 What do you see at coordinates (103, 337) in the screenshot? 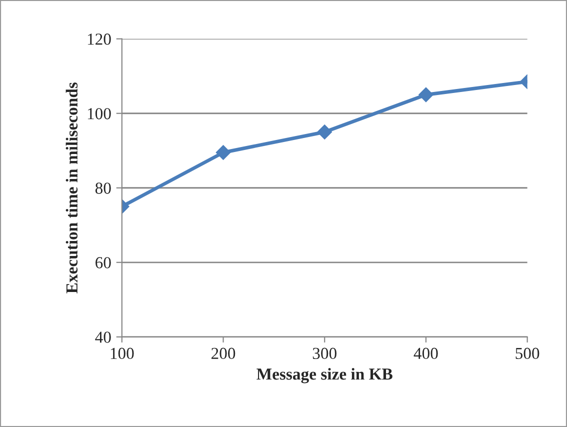
I see `y-tick-label: 40` at bounding box center [103, 337].